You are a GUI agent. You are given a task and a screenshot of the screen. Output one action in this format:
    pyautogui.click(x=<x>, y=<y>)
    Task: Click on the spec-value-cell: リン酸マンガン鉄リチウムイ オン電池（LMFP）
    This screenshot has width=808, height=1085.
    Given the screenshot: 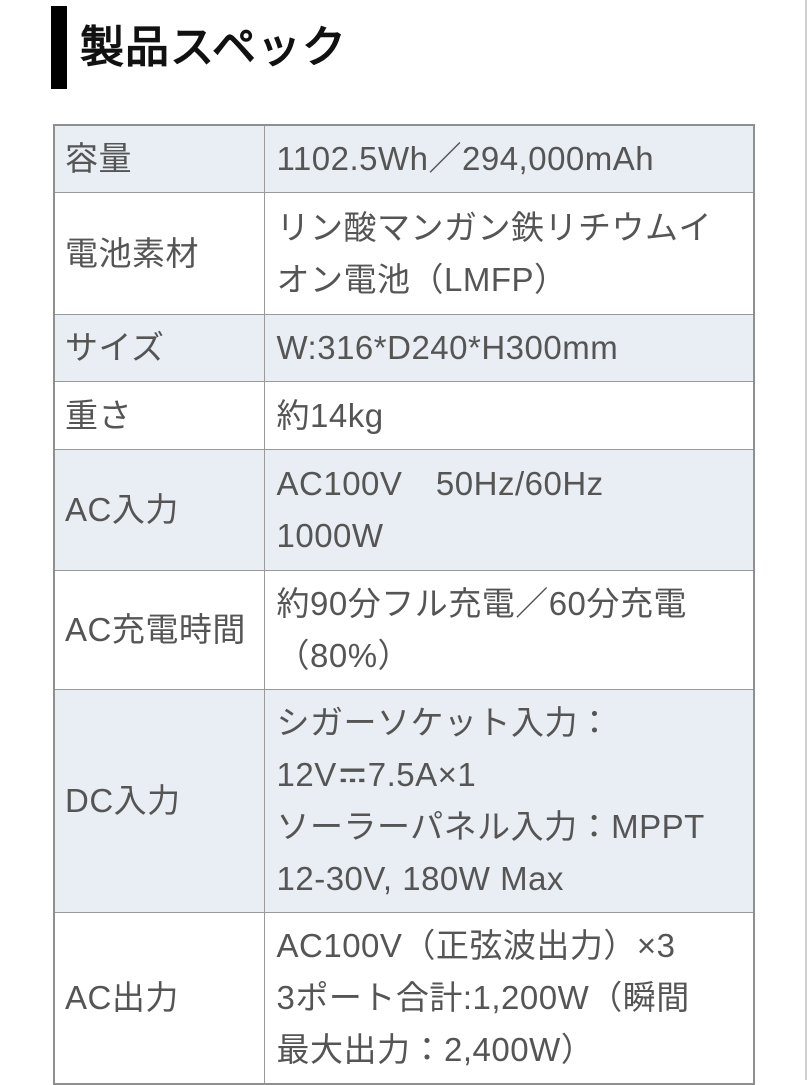 What is the action you would take?
    pyautogui.click(x=509, y=253)
    